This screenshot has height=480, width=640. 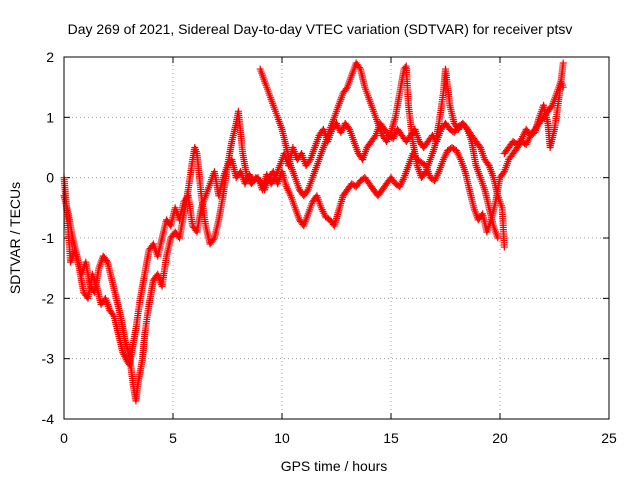 I want to click on y-tick-label: 0, so click(x=50, y=178).